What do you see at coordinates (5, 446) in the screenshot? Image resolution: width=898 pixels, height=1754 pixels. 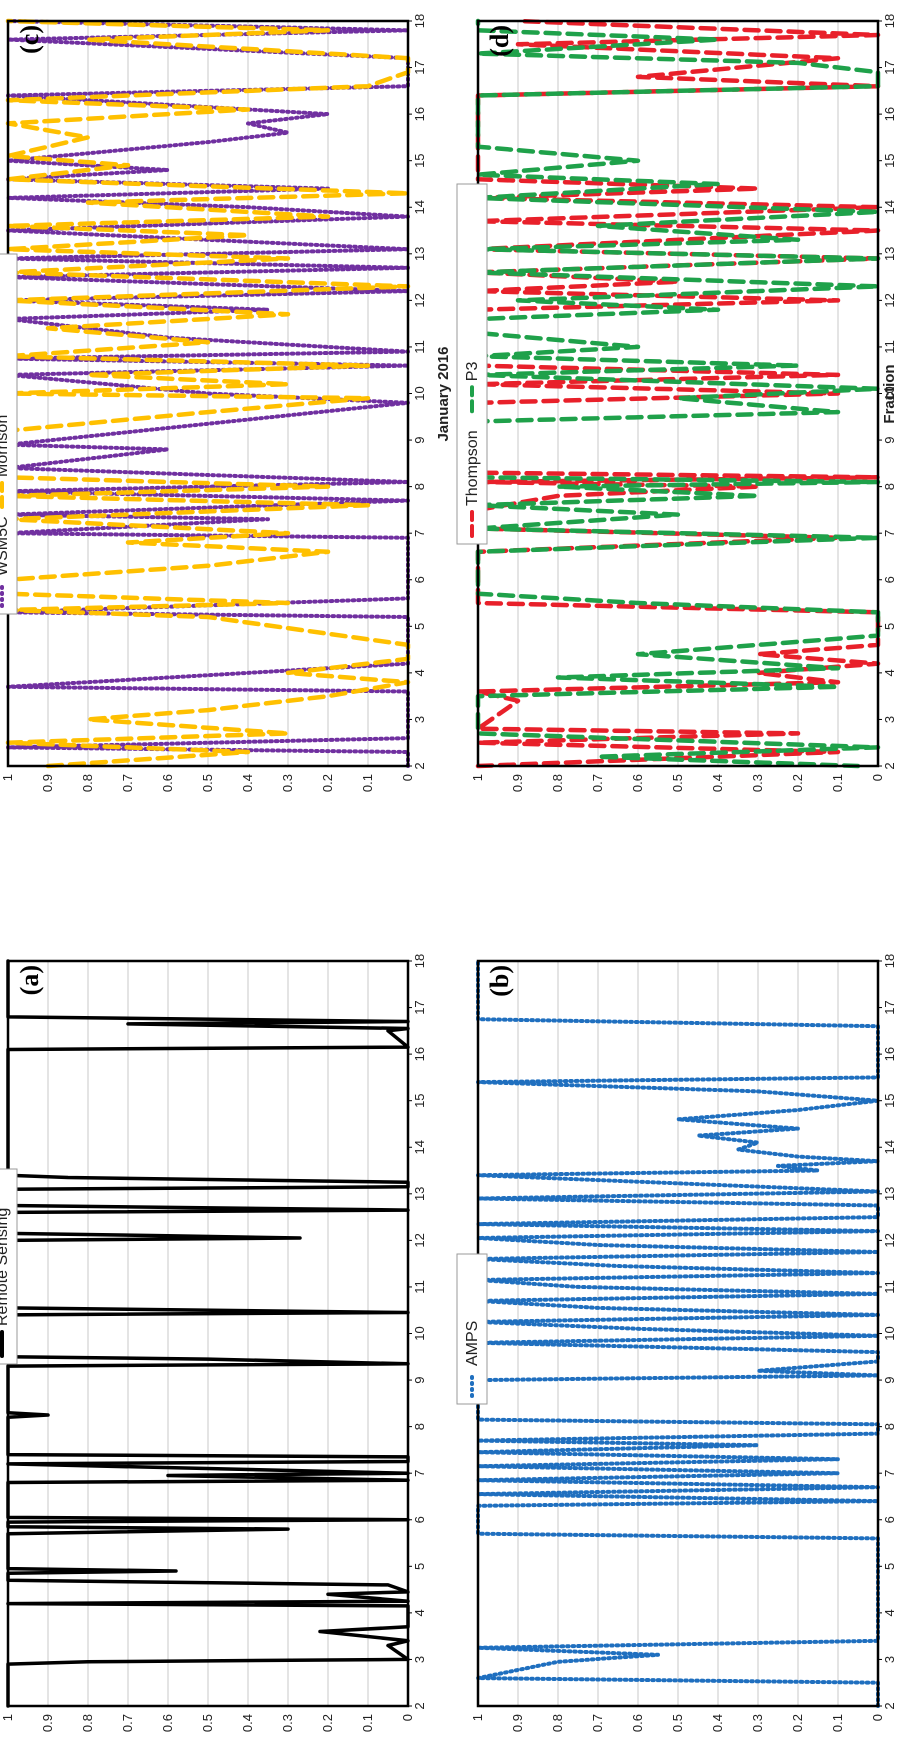 I see `legend-label: Morrison` at bounding box center [5, 446].